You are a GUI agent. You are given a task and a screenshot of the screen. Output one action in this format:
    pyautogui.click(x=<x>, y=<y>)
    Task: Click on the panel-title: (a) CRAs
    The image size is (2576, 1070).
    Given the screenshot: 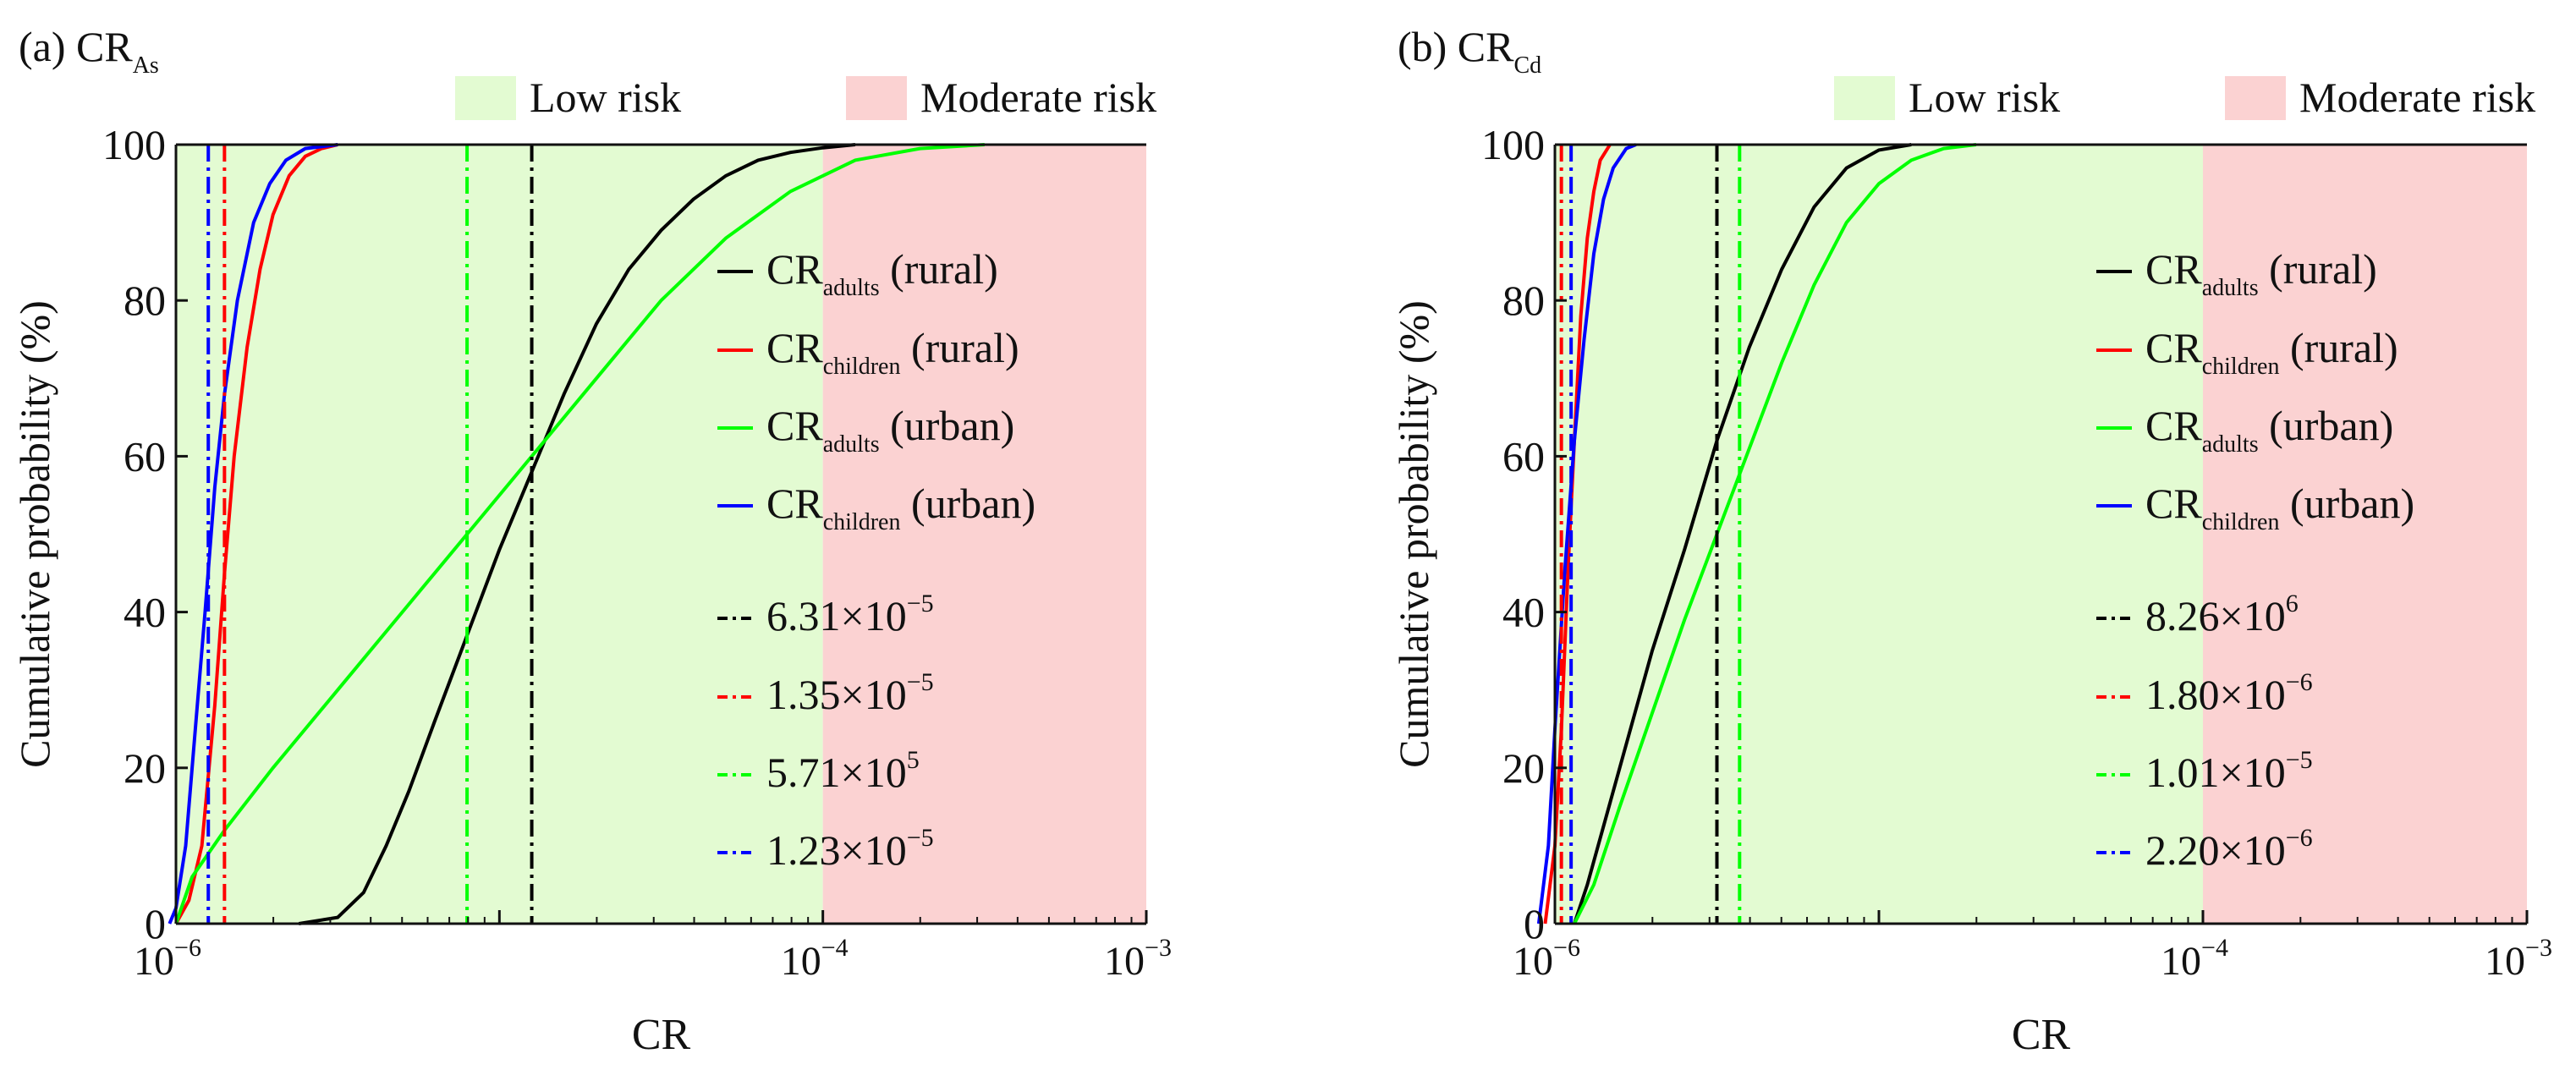 What is the action you would take?
    pyautogui.click(x=89, y=51)
    